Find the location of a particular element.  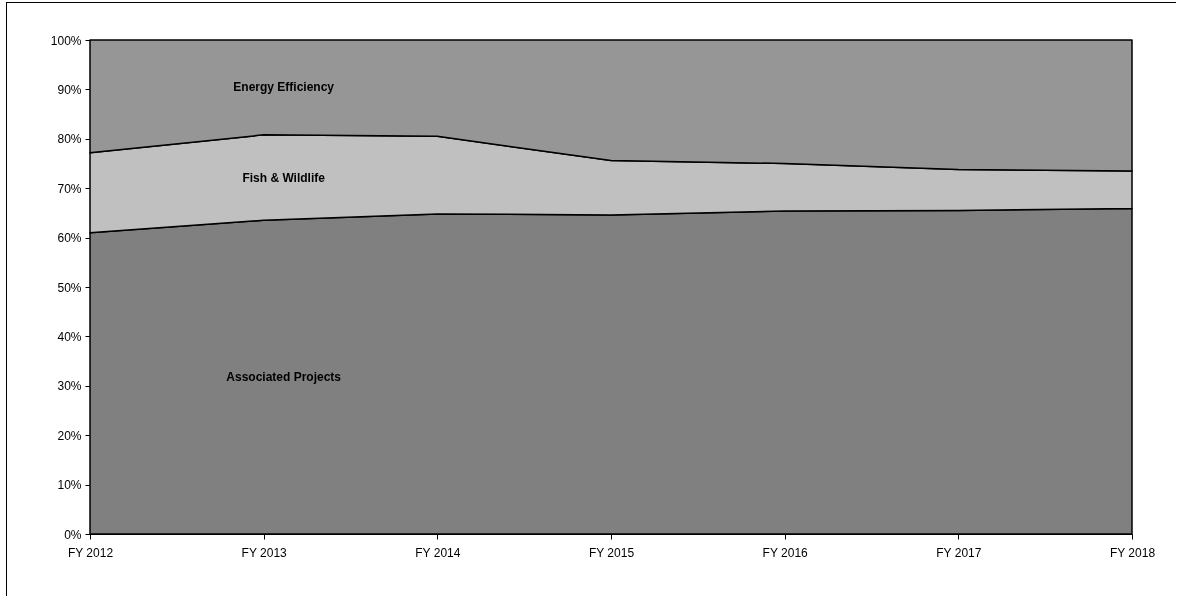

y-tick-label: 20% is located at coordinates (69, 435).